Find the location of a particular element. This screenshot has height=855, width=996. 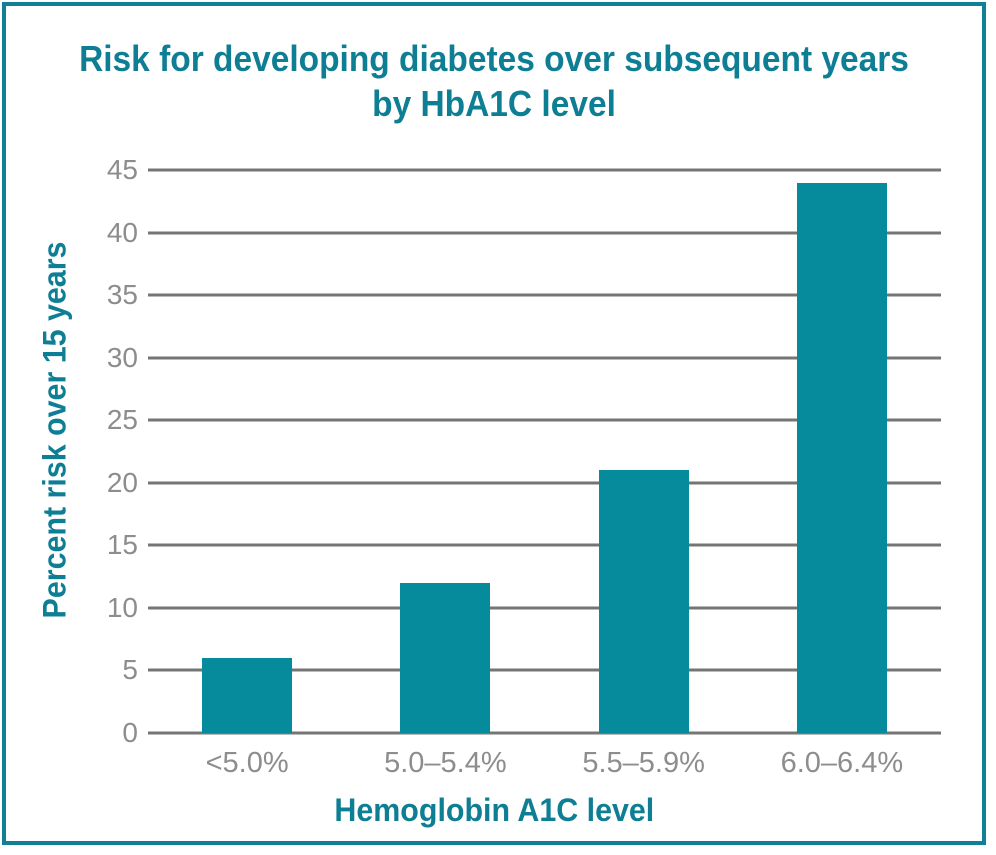

bar-slot: 5.0–5.4% is located at coordinates (445, 474).